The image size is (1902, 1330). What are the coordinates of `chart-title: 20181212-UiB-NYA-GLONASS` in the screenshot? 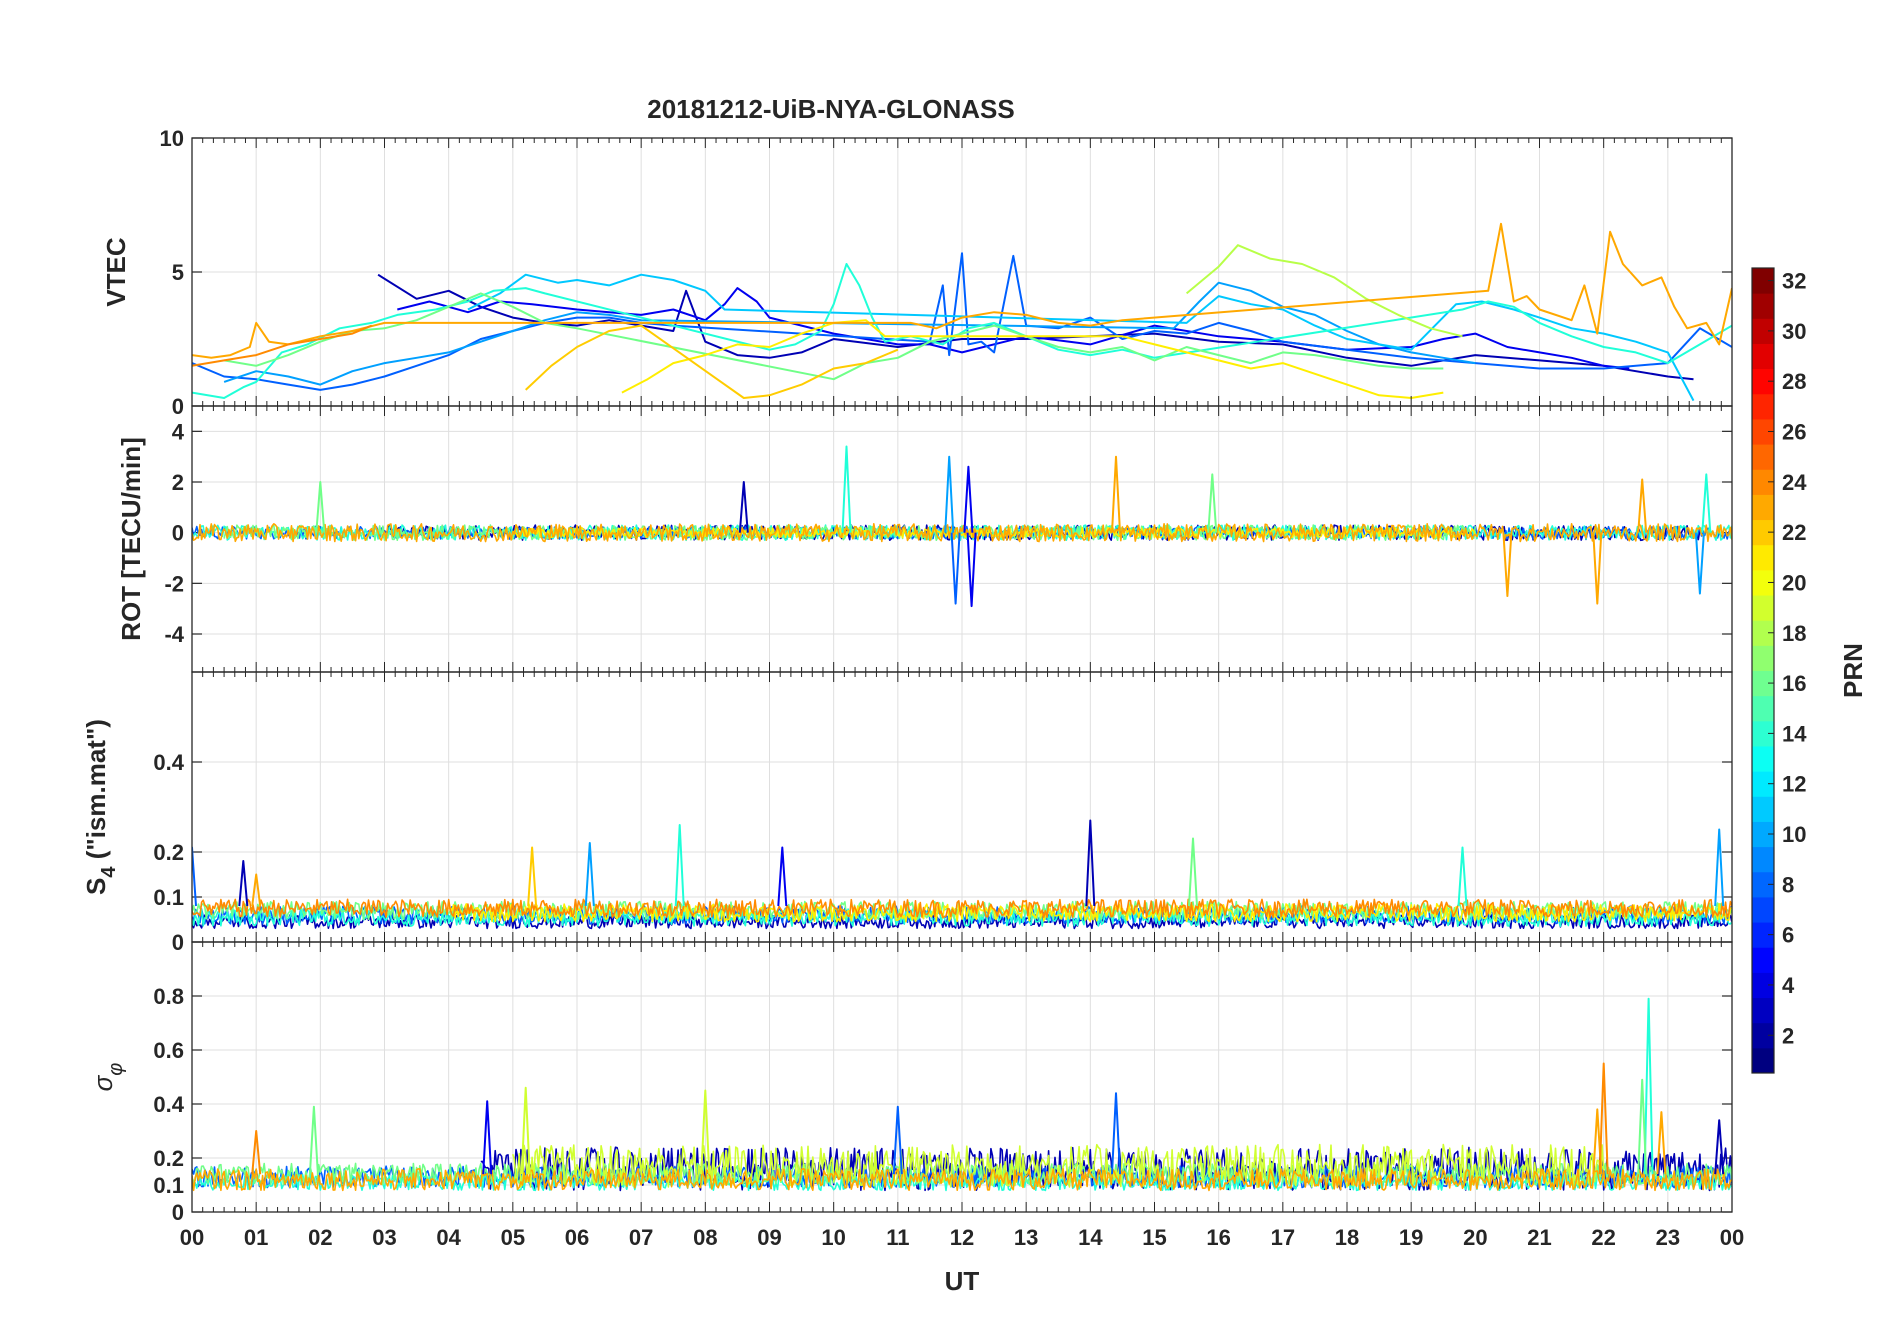 It's located at (831, 109).